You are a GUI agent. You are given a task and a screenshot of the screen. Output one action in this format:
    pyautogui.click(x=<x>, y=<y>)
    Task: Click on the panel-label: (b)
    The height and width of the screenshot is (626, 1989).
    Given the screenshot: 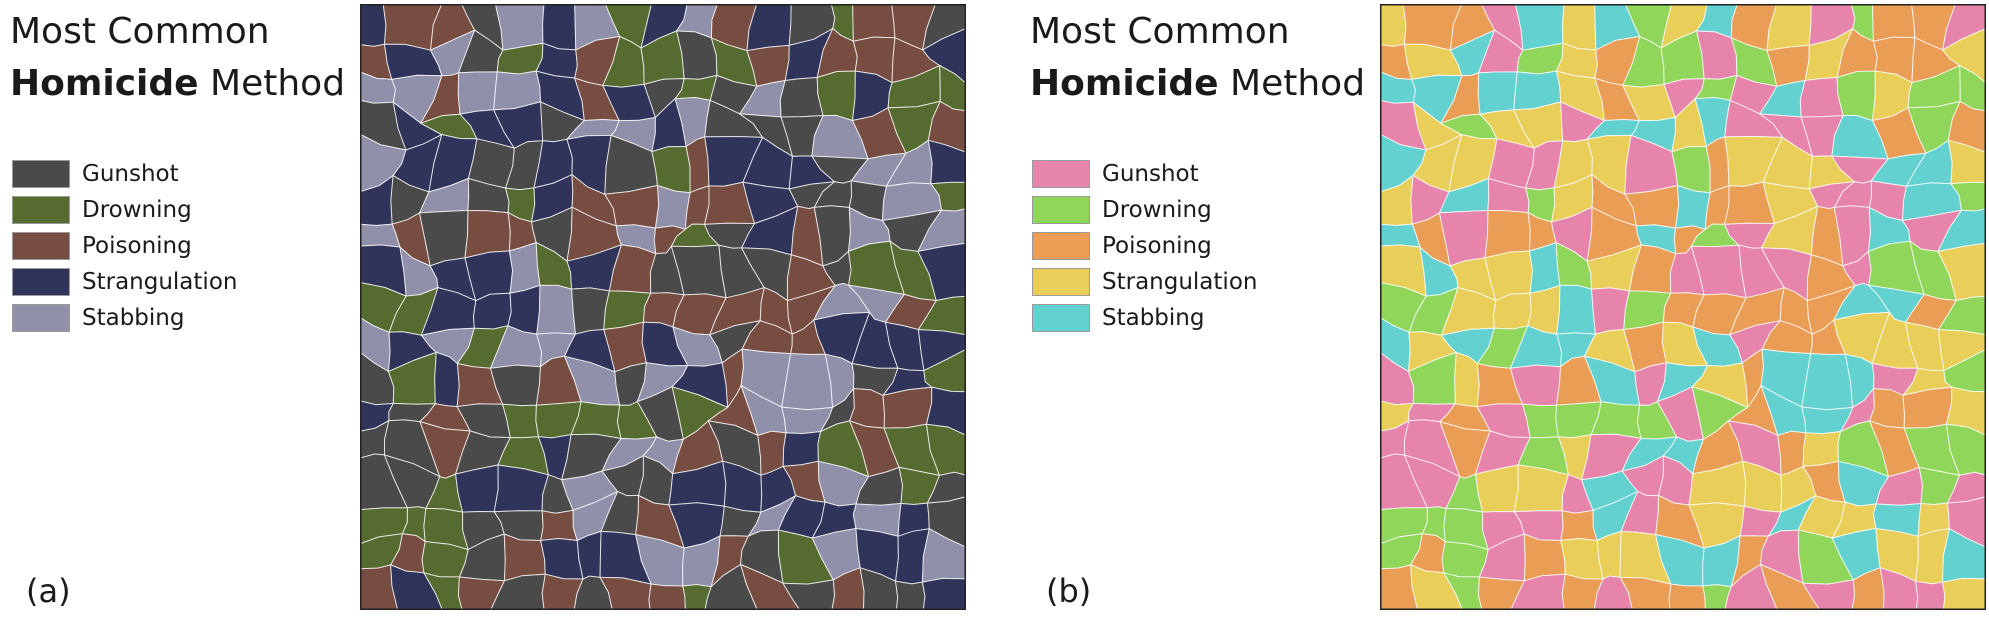 What is the action you would take?
    pyautogui.click(x=1069, y=591)
    